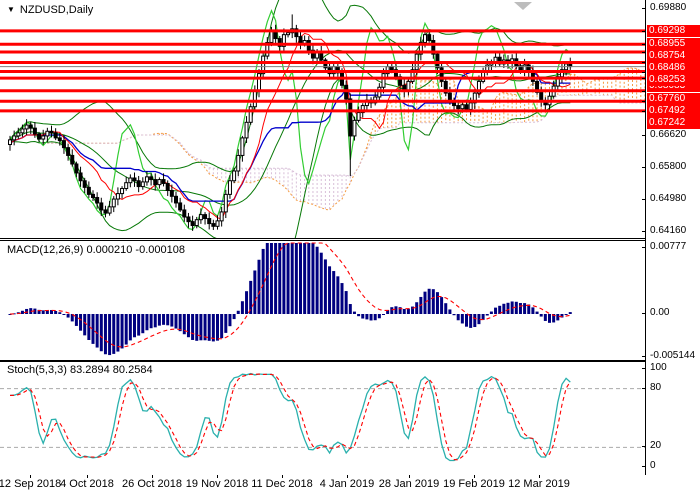 Image resolution: width=700 pixels, height=500 pixels. Describe the element at coordinates (474, 484) in the screenshot. I see `time-axis-label: 19 Feb 2019` at that location.